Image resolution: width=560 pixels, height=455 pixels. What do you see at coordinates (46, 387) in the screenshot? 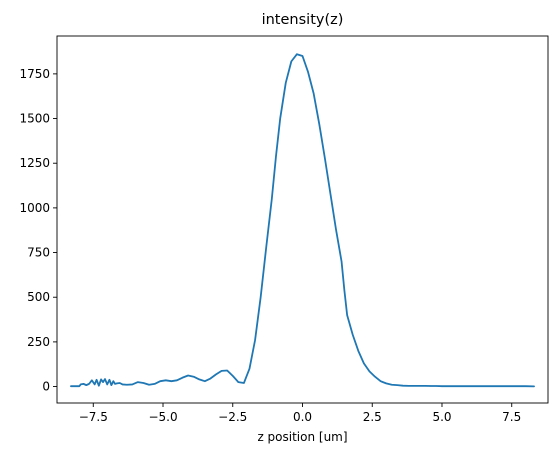
I see `y-tick-label: 0` at bounding box center [46, 387].